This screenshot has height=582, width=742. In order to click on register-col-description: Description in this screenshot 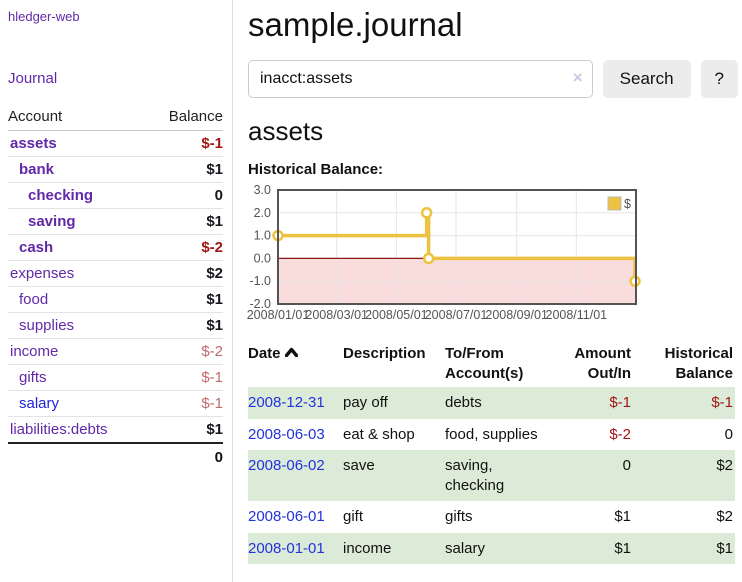, I will do `click(384, 353)`.